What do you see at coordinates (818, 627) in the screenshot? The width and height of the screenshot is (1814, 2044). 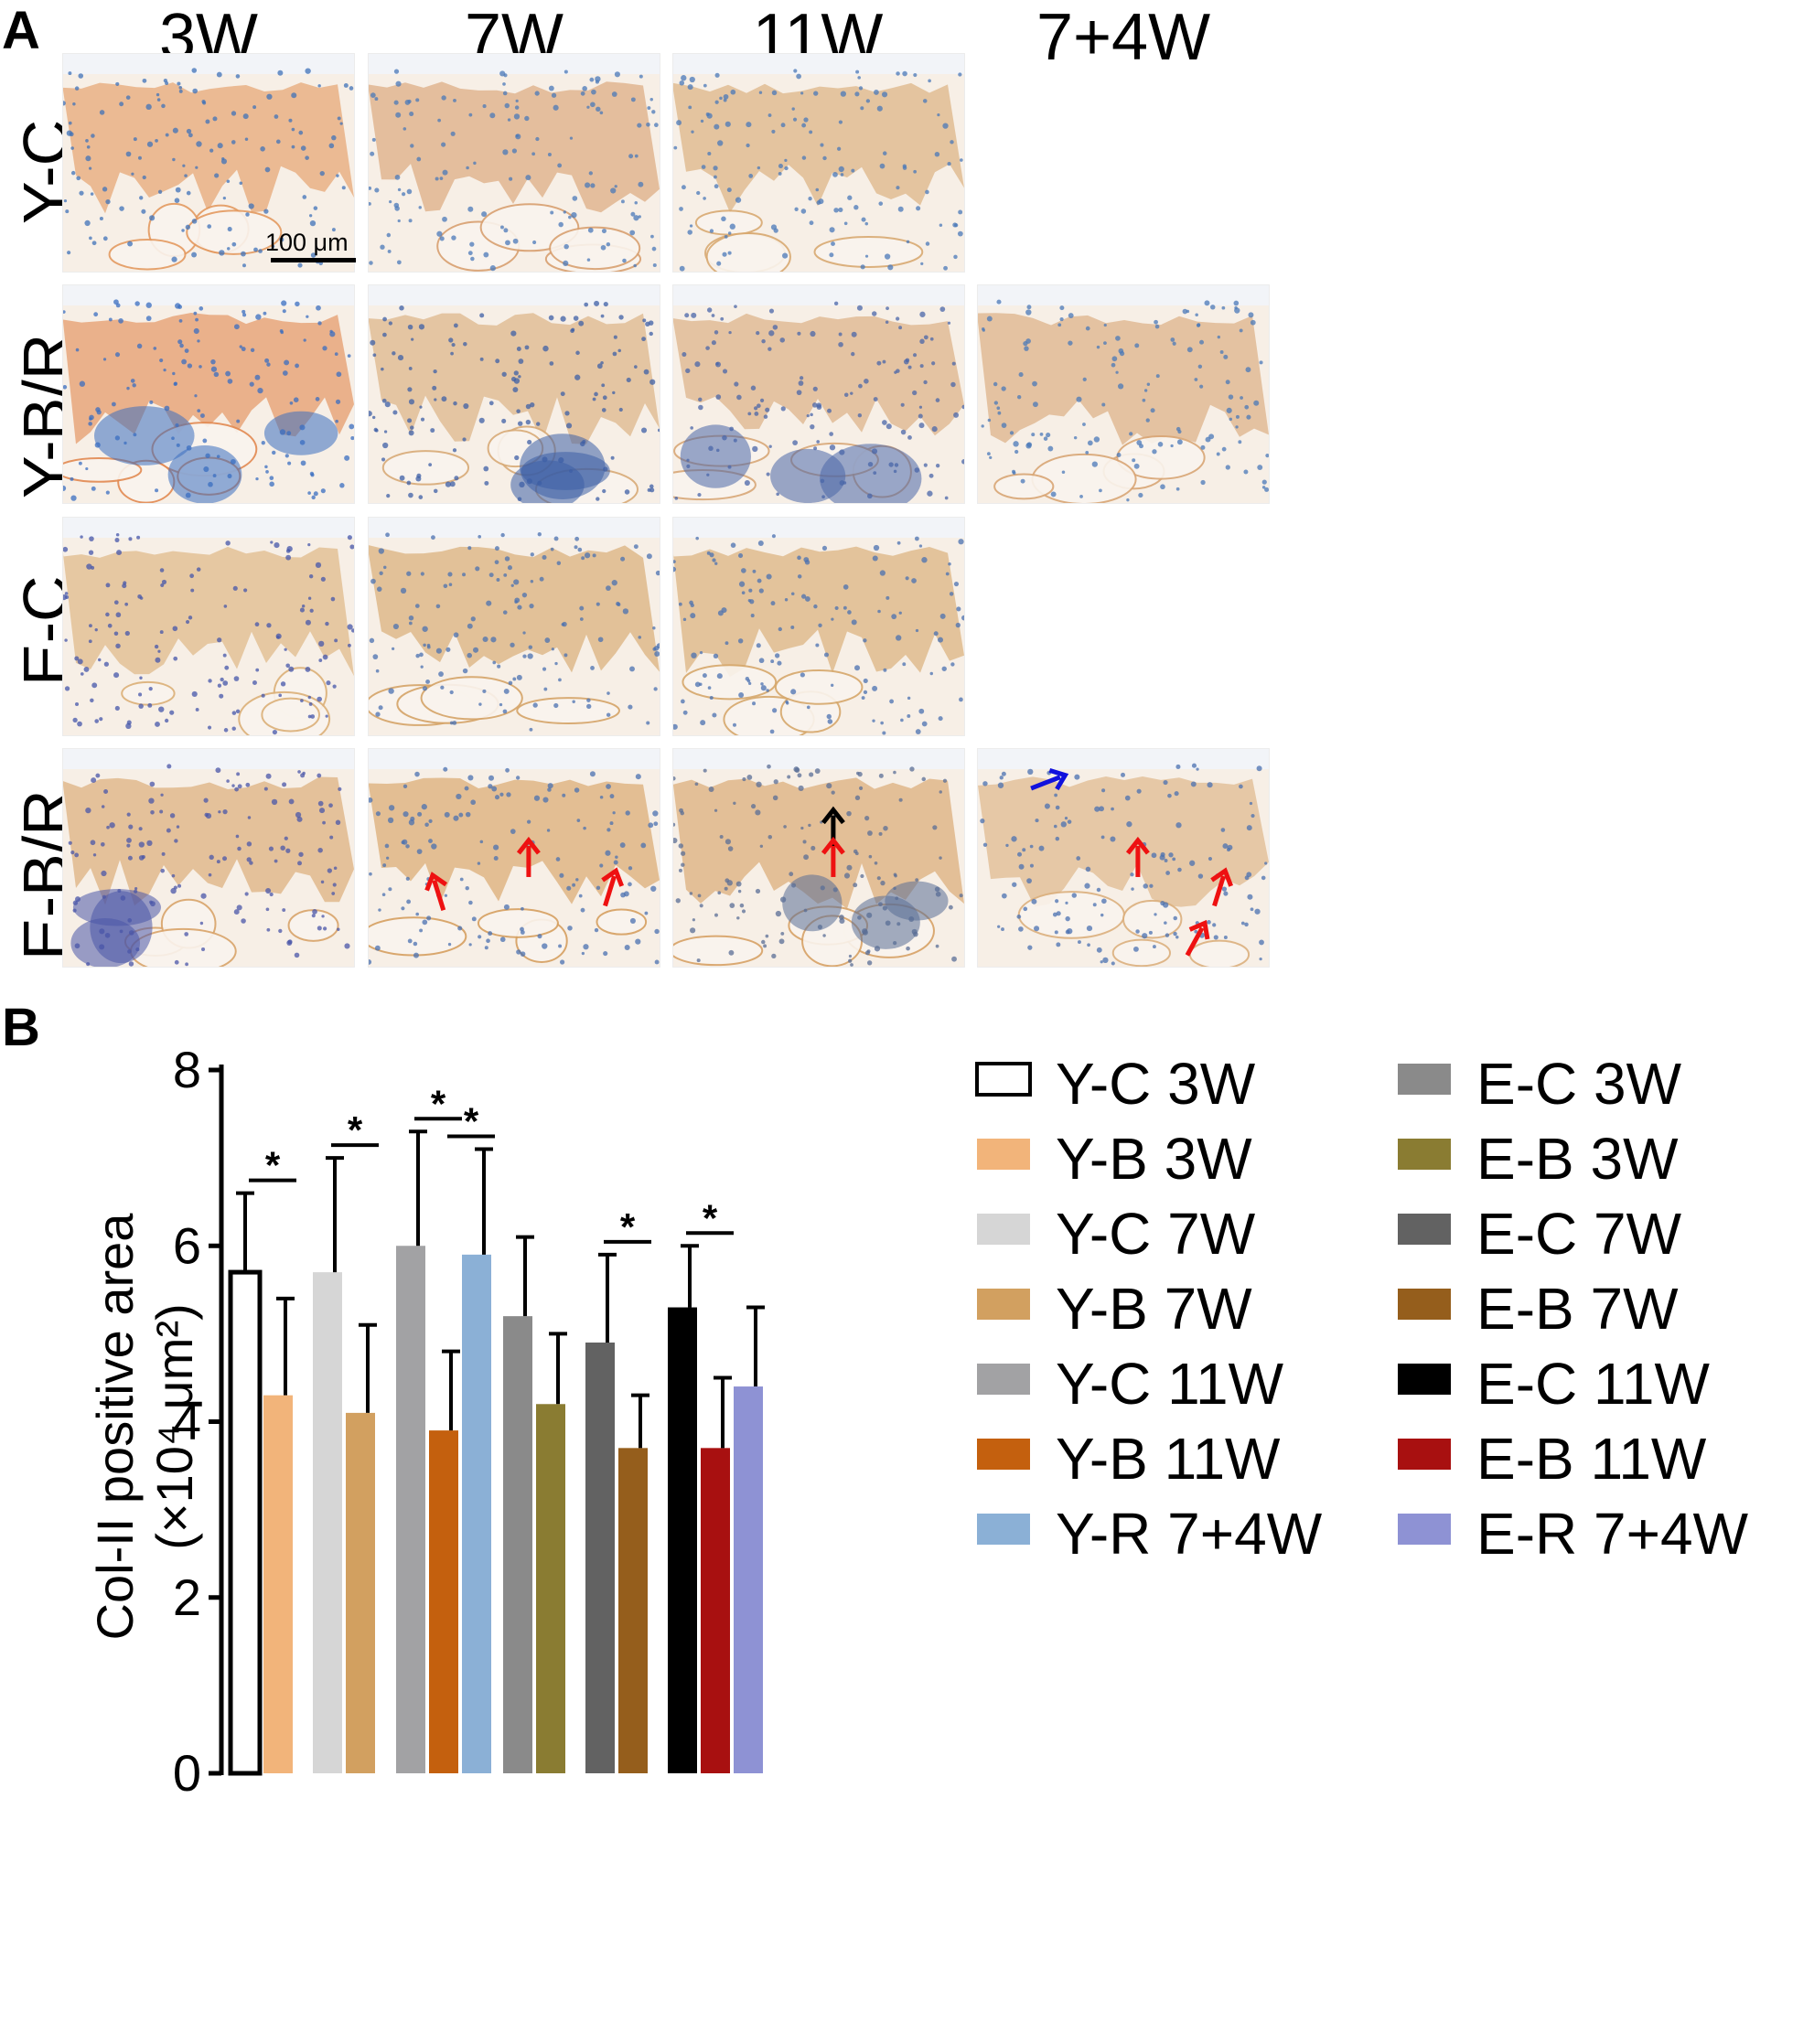 I see `micrograph-e-c-11w` at bounding box center [818, 627].